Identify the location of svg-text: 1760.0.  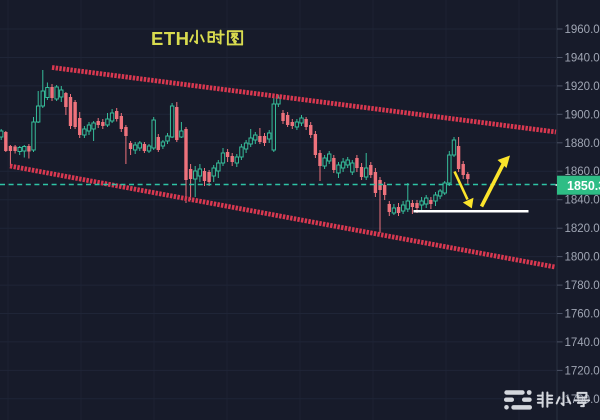
(582, 315).